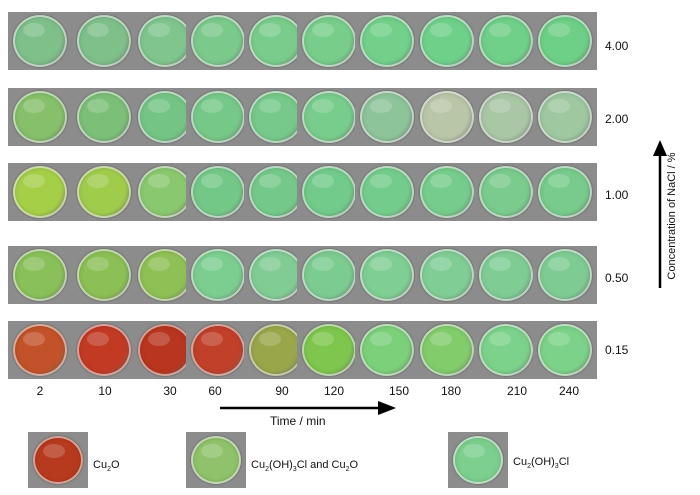  I want to click on time-label-9: 210, so click(517, 391).